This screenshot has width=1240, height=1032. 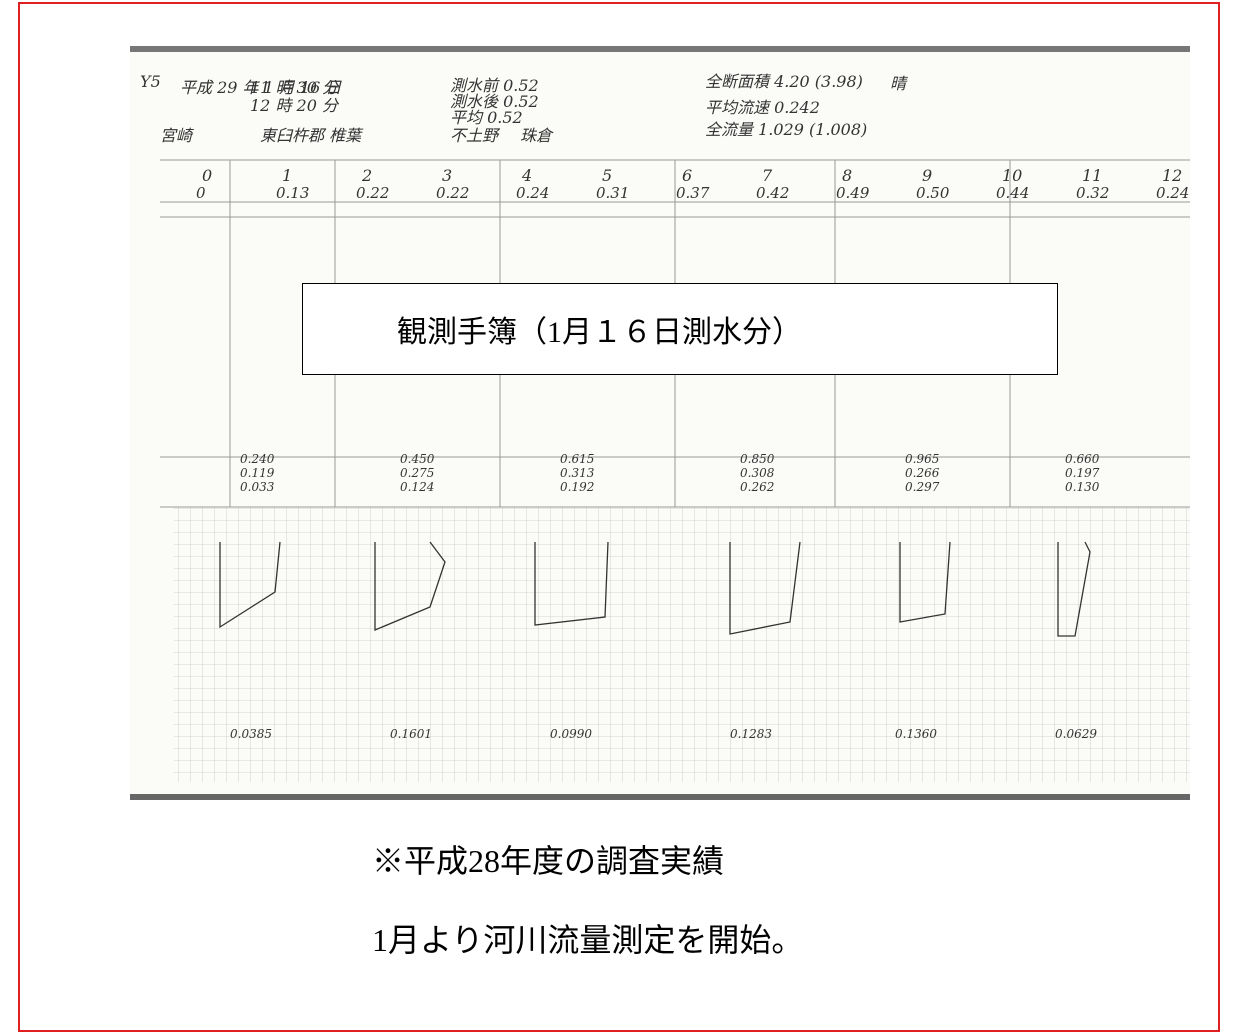 What do you see at coordinates (655, 589) in the screenshot?
I see `cross-section-sketches` at bounding box center [655, 589].